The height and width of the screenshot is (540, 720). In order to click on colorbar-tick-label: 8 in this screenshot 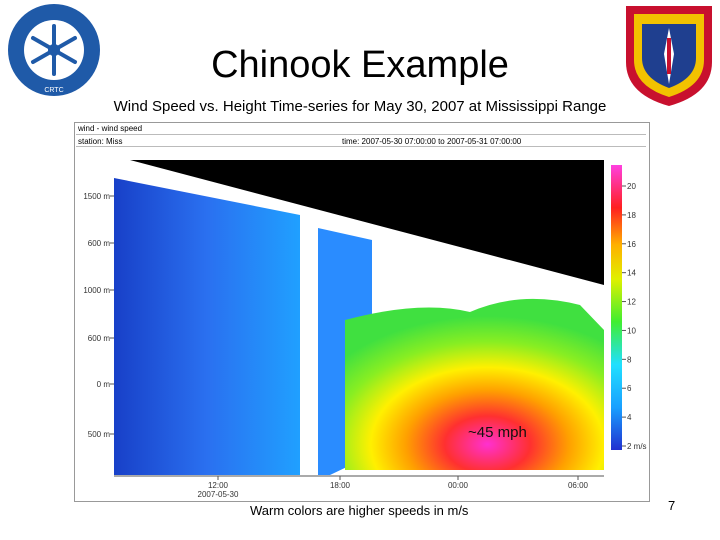, I will do `click(629, 359)`.